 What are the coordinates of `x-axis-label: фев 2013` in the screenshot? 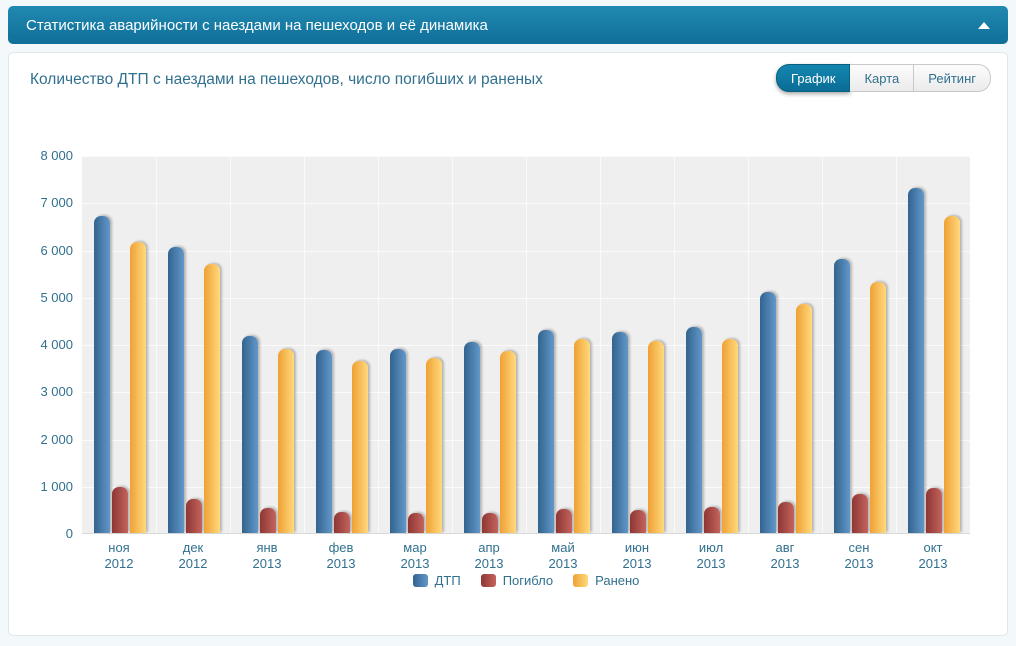 It's located at (341, 555).